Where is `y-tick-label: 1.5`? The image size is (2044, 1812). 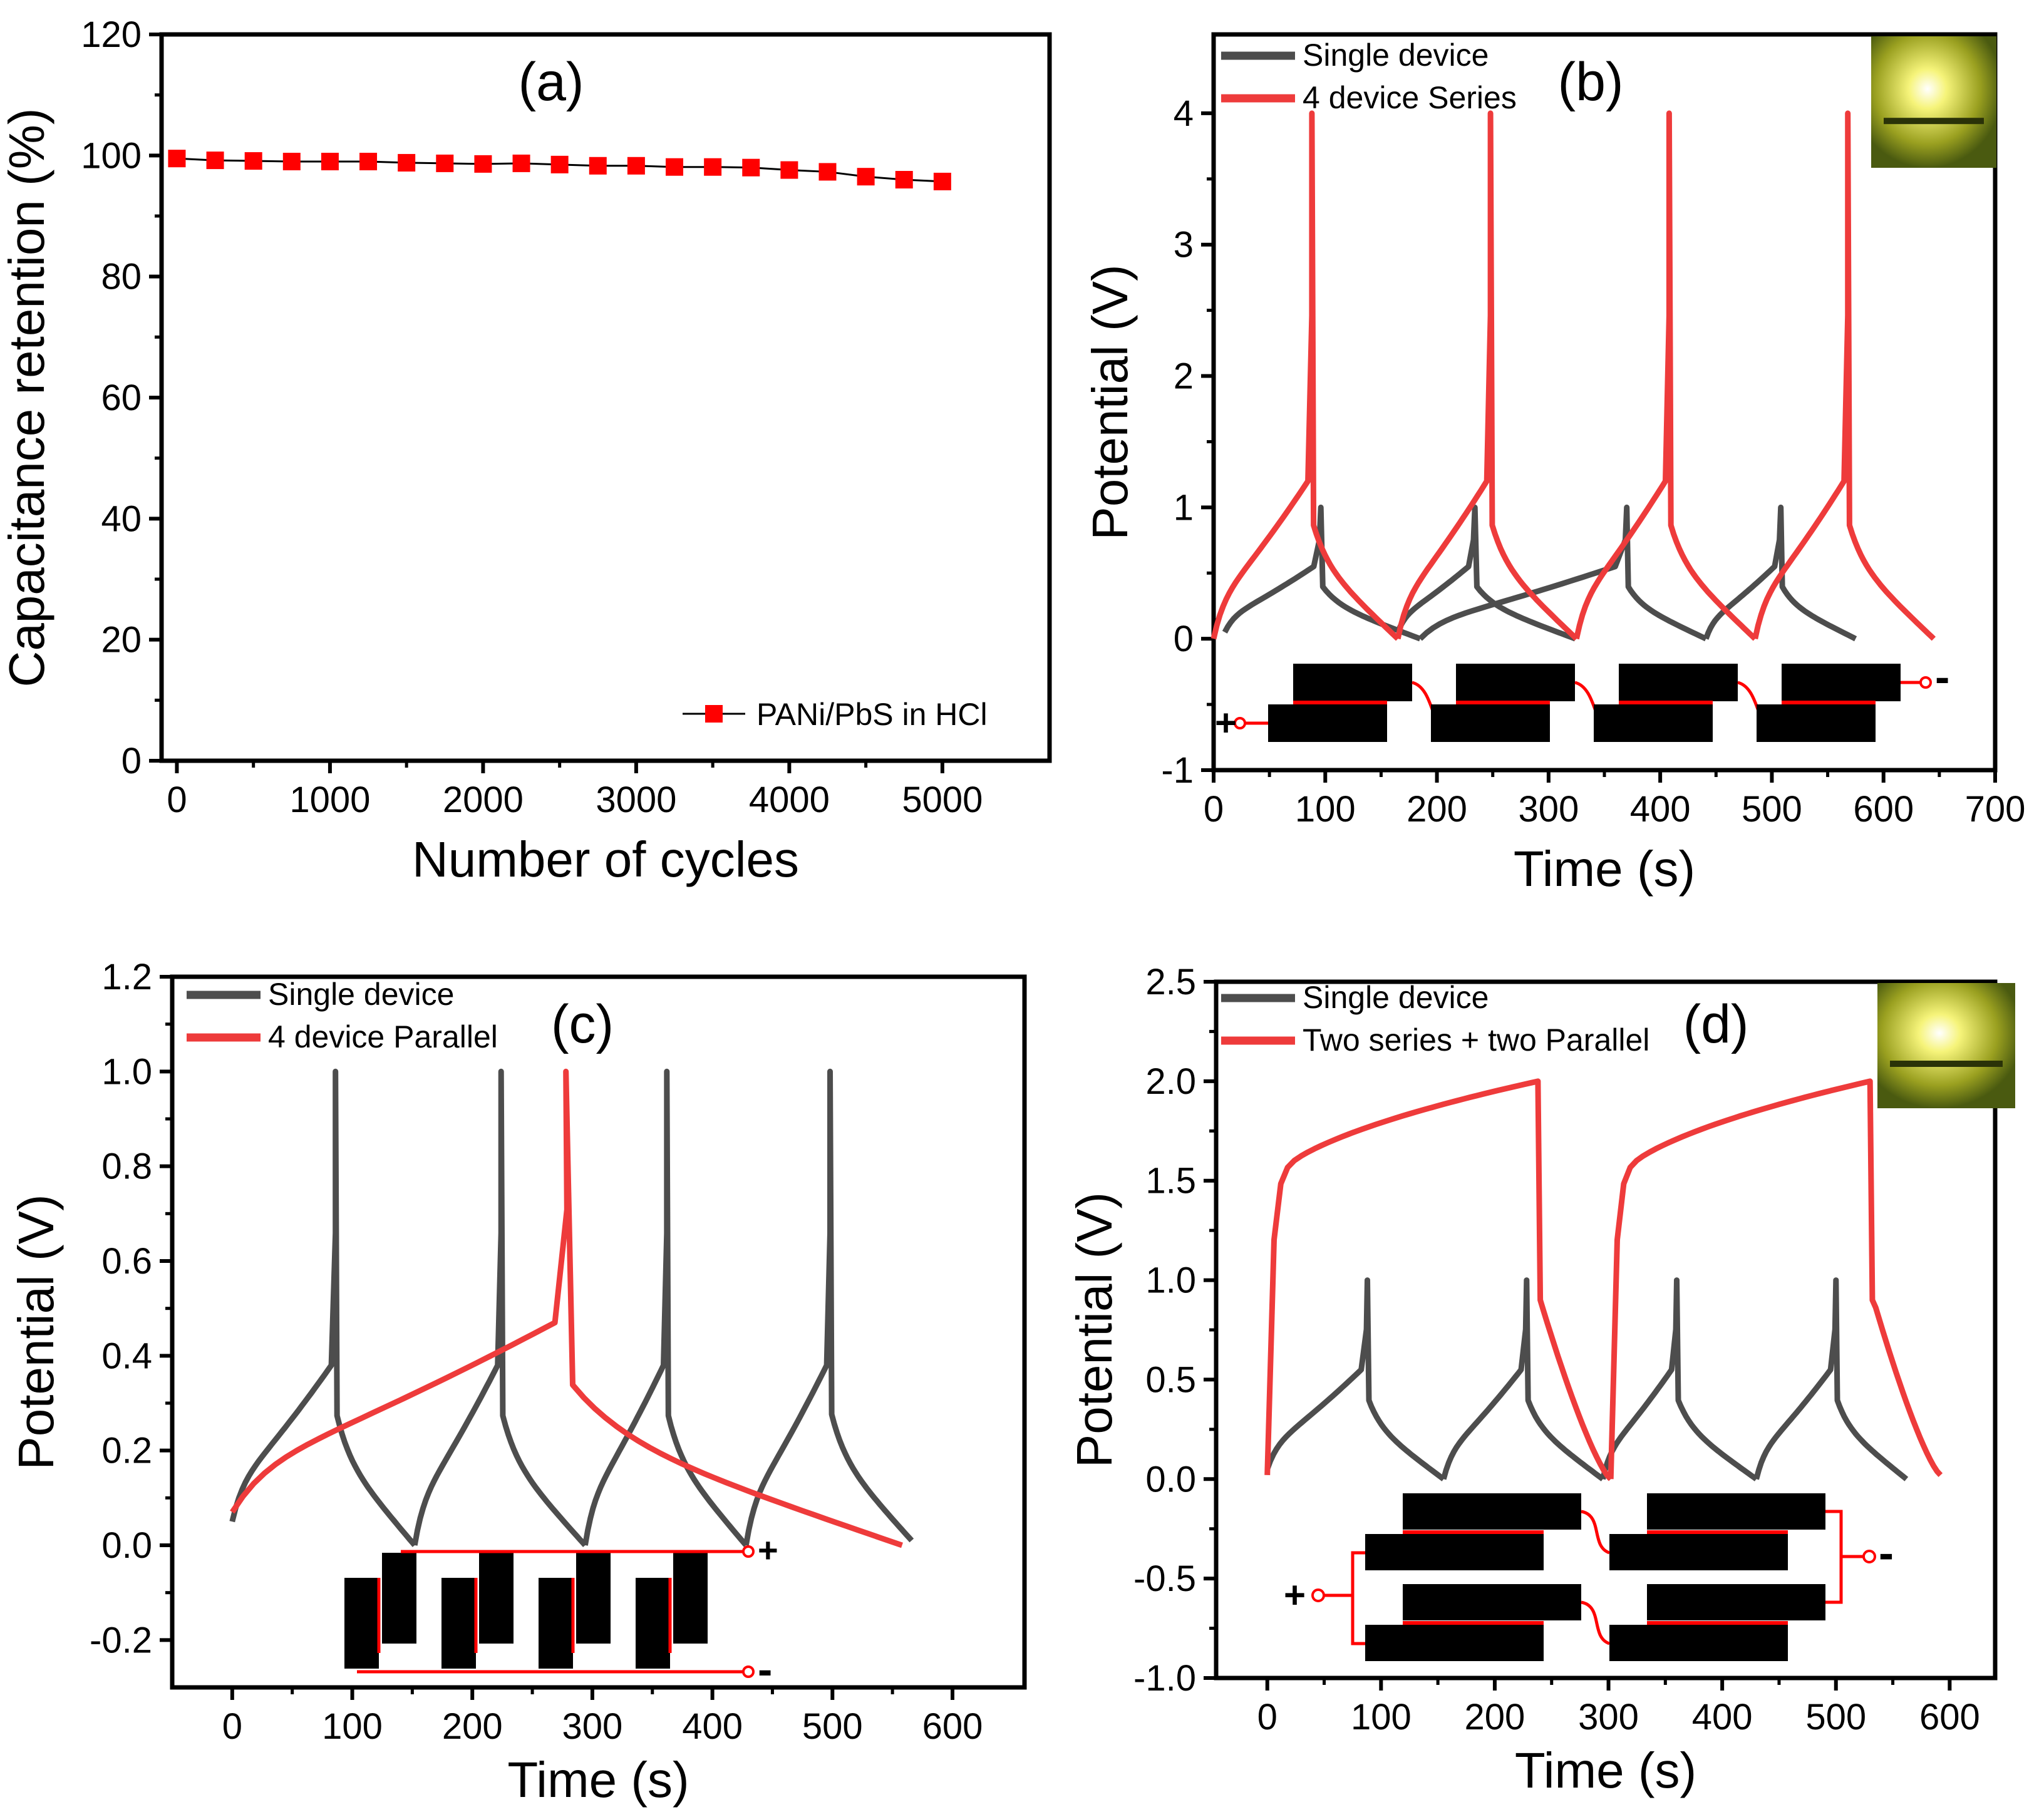 y-tick-label: 1.5 is located at coordinates (1170, 1181).